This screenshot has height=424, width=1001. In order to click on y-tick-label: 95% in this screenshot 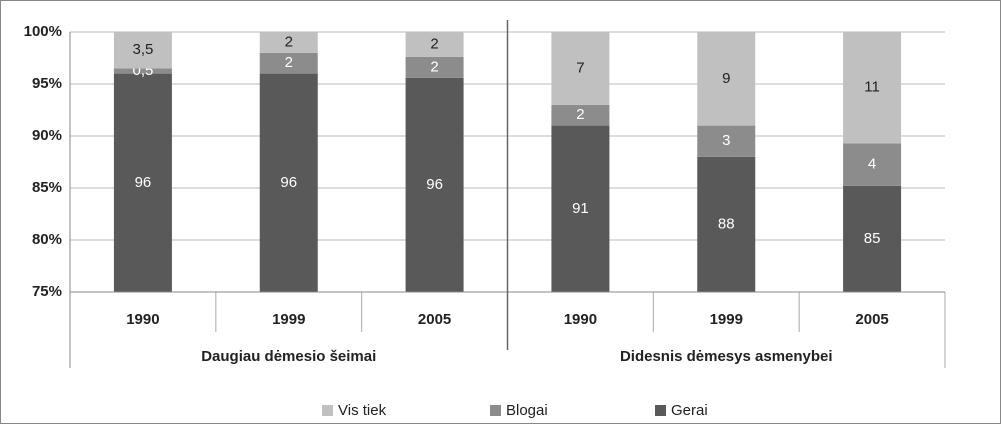, I will do `click(47, 83)`.